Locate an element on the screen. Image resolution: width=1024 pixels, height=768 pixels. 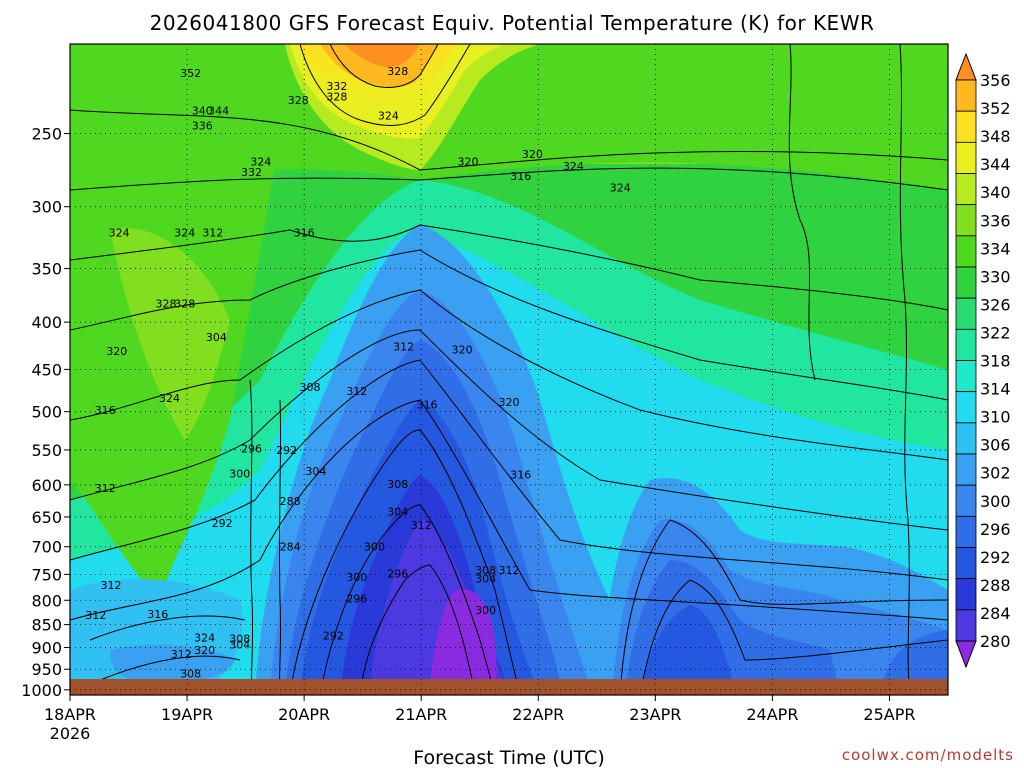
colorbar-tick-label: 330 is located at coordinates (995, 276).